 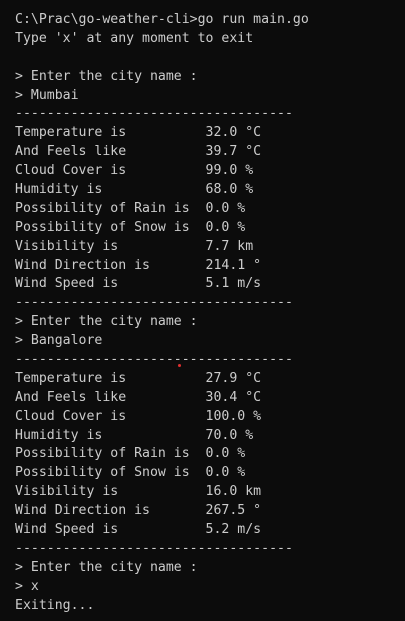 I want to click on temperature-line: Temperature is 27.9 °C, so click(x=138, y=378).